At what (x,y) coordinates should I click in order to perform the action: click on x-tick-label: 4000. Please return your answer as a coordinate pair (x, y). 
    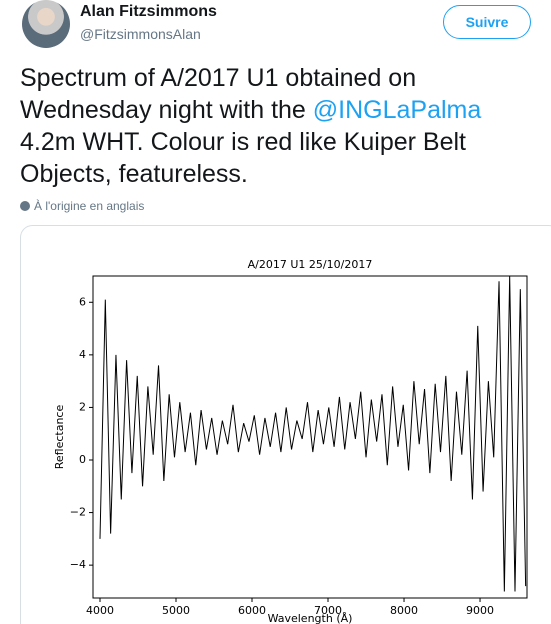
    Looking at the image, I should click on (100, 610).